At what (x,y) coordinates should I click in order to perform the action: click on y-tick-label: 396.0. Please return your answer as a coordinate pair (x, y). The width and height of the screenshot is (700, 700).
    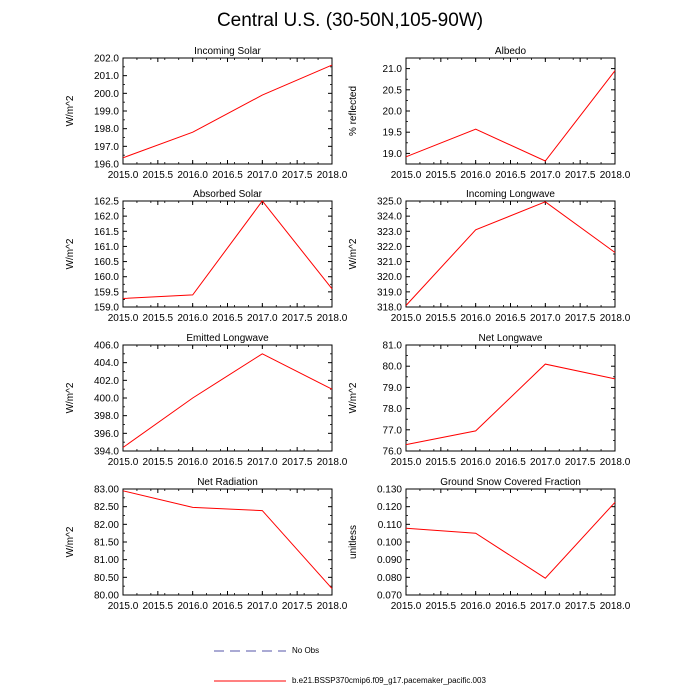
    Looking at the image, I should click on (106, 434).